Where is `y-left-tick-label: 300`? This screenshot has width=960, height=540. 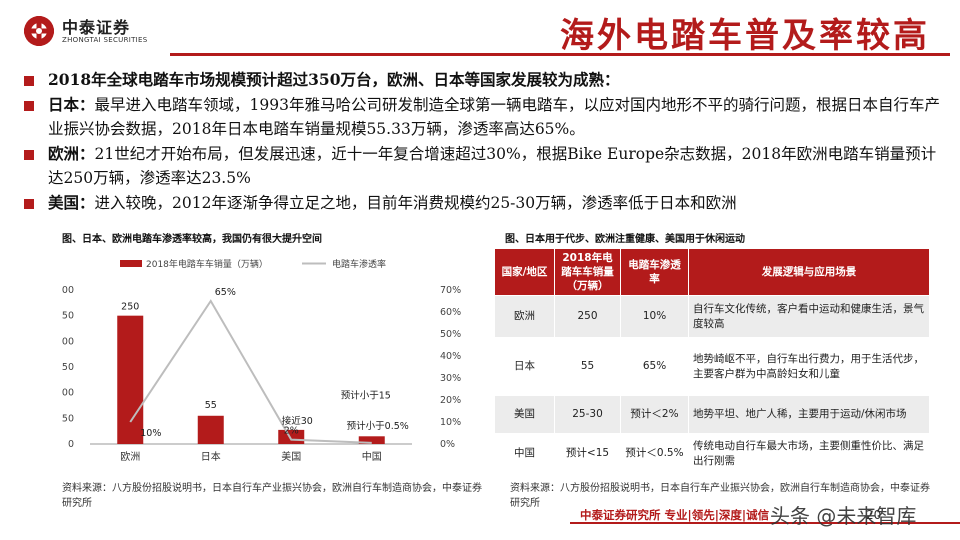
y-left-tick-label: 300 is located at coordinates (68, 290).